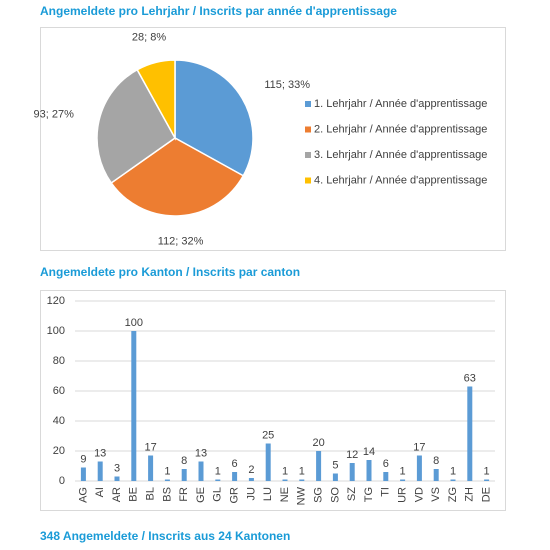 This screenshot has height=550, width=550. Describe the element at coordinates (369, 494) in the screenshot. I see `x-tick-label: TG` at that location.